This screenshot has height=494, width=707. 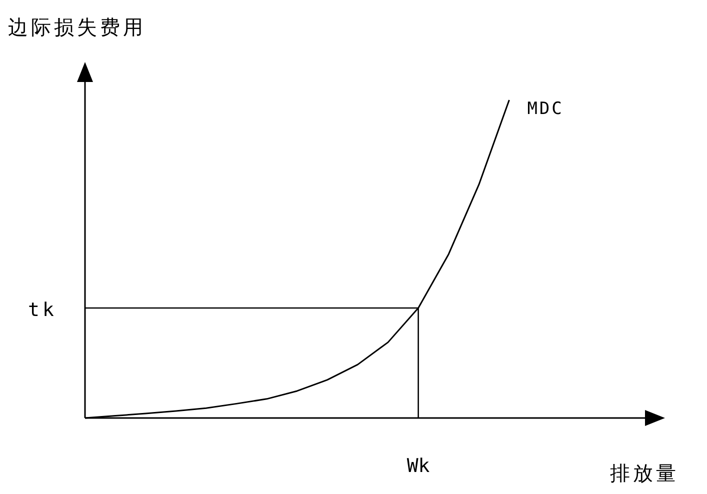 What do you see at coordinates (545, 109) in the screenshot?
I see `series-label: MDC` at bounding box center [545, 109].